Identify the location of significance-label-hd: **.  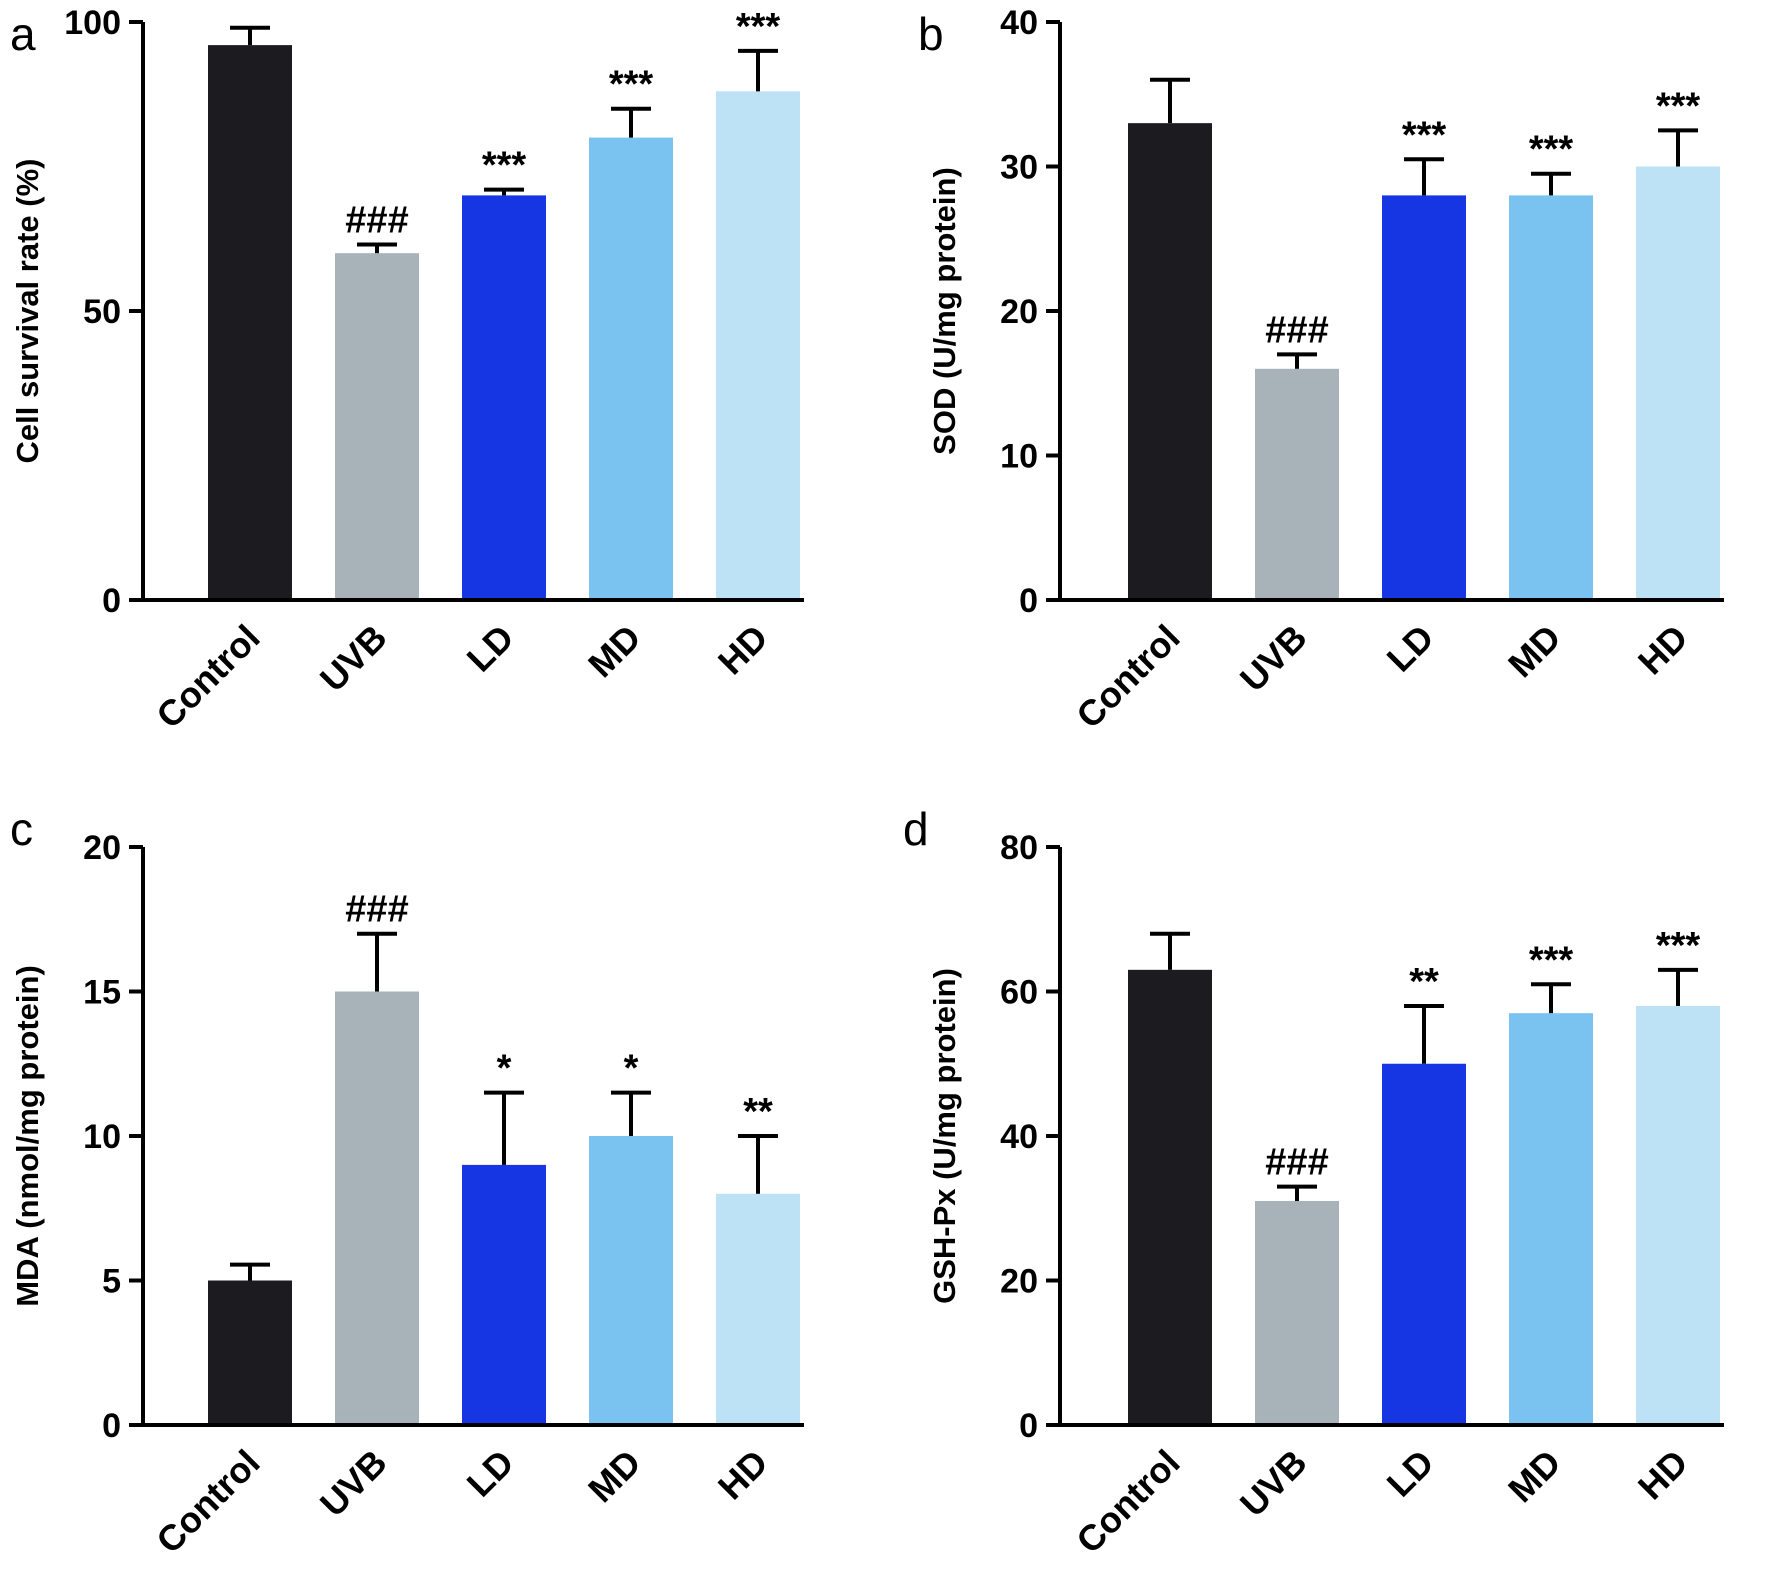
(758, 1112).